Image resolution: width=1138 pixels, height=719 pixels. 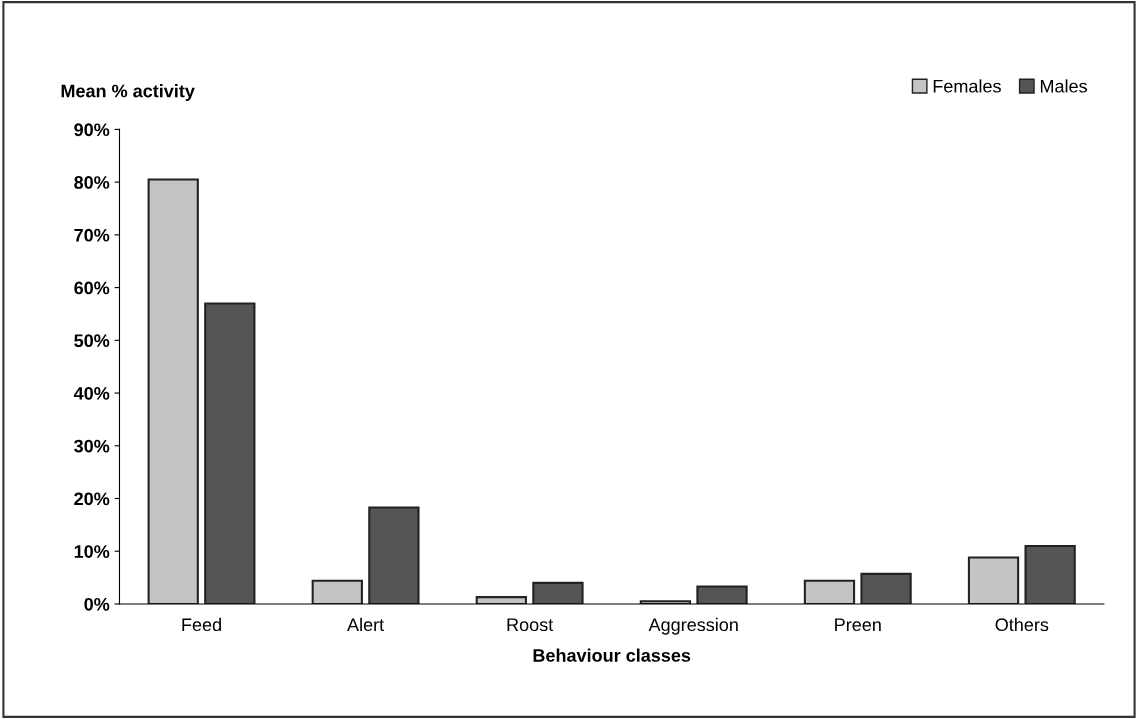 I want to click on x-tick-label: Feed, so click(x=201, y=624).